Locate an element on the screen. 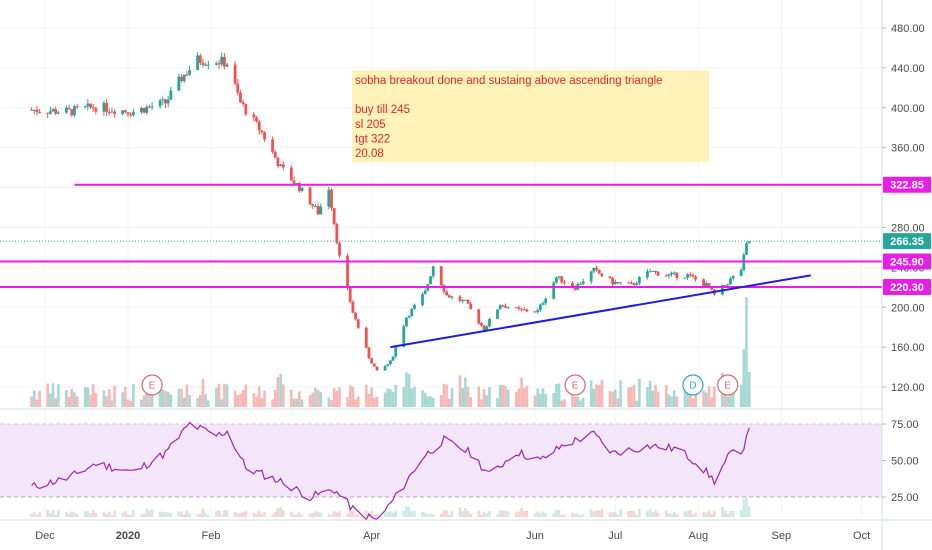 The width and height of the screenshot is (932, 550). time-tick-label: Oct is located at coordinates (861, 536).